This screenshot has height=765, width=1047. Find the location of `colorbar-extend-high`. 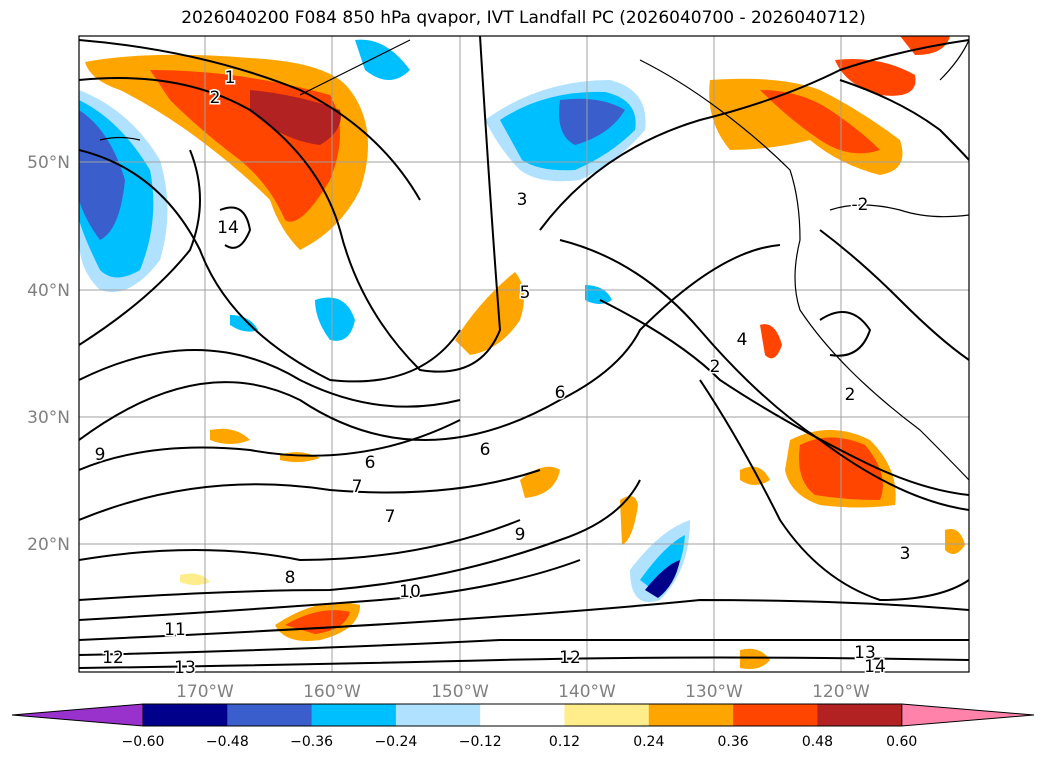

colorbar-extend-high is located at coordinates (968, 715).